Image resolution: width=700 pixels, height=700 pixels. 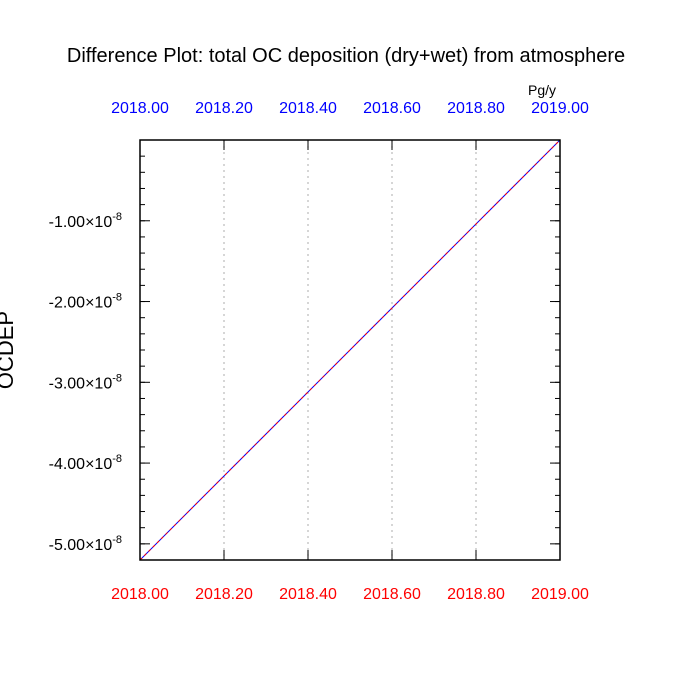 What do you see at coordinates (85, 221) in the screenshot?
I see `y-tick-label: -1.00×10⁻⁸` at bounding box center [85, 221].